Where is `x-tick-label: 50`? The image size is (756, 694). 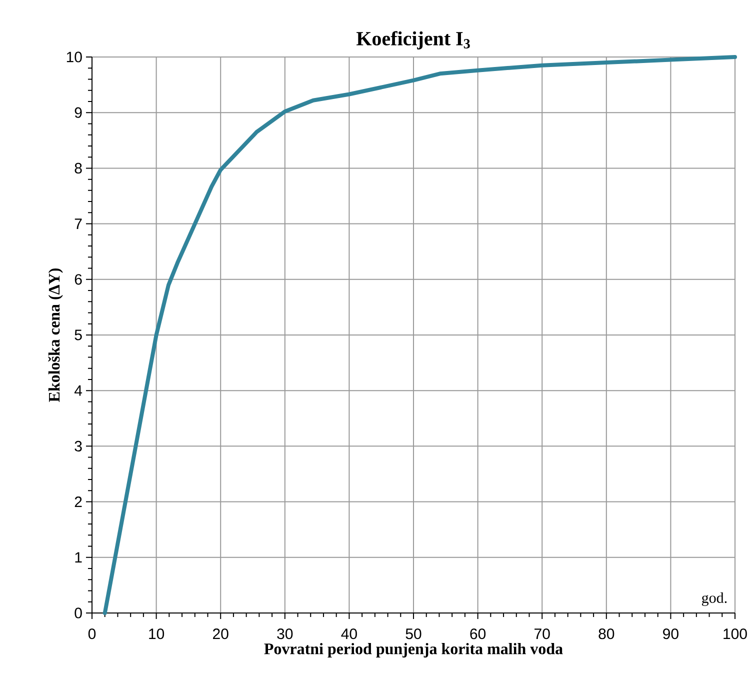 x-tick-label: 50 is located at coordinates (414, 634).